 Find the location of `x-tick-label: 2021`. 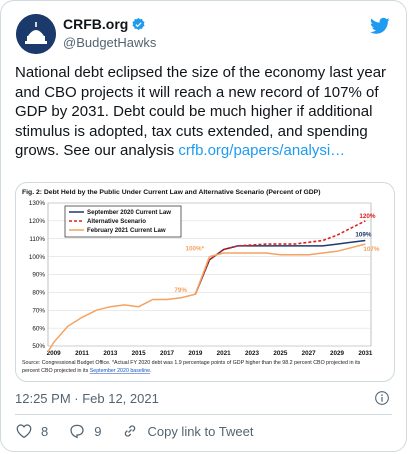

x-tick-label: 2021 is located at coordinates (224, 353).